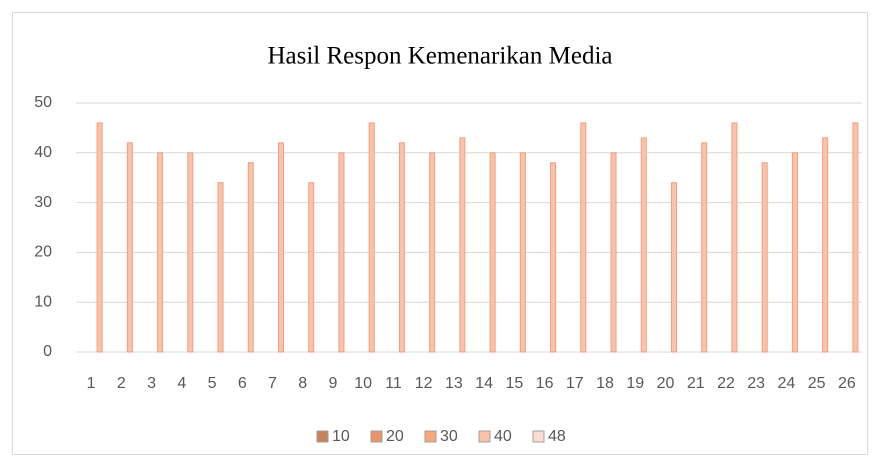  I want to click on x-tick-label: 2, so click(121, 383).